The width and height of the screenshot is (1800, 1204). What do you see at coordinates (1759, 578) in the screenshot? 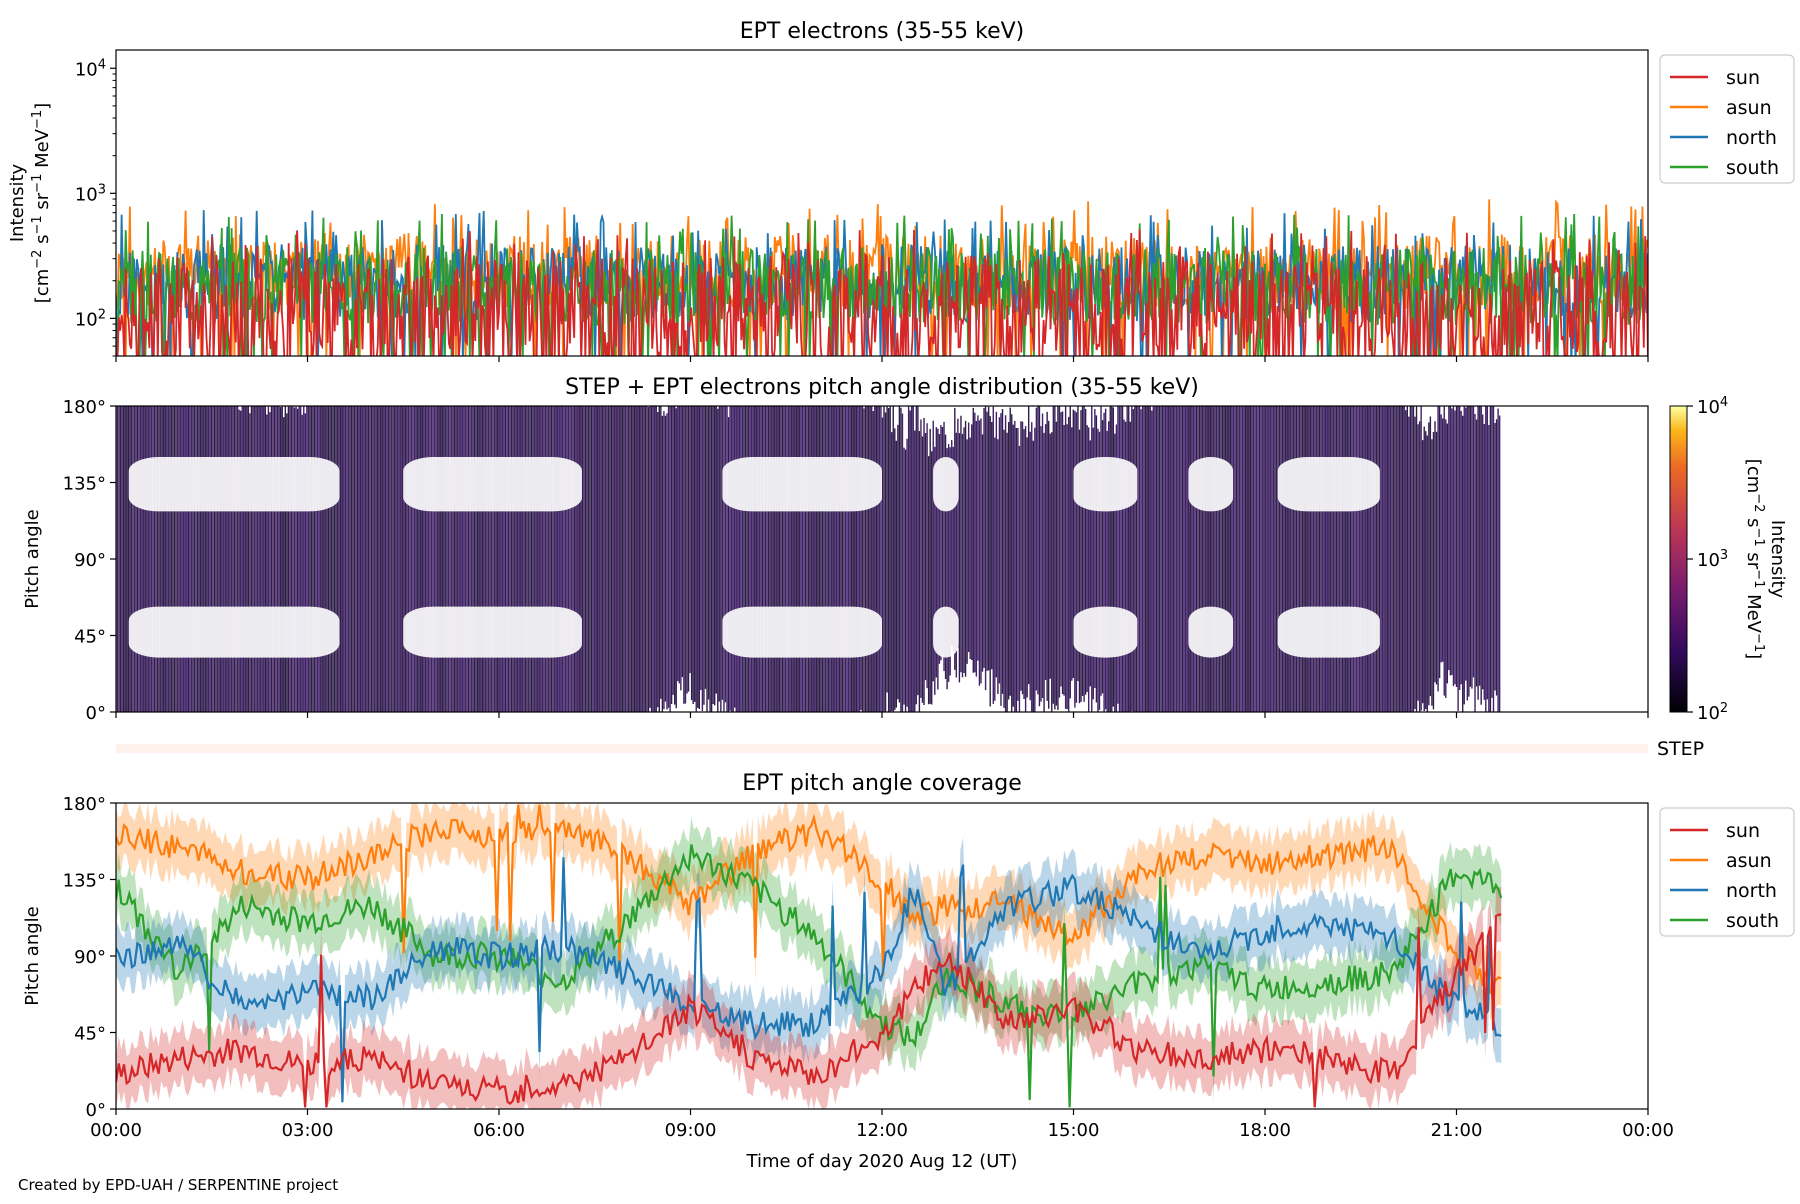
I see `cb-unit-part-5: −1` at bounding box center [1759, 578].